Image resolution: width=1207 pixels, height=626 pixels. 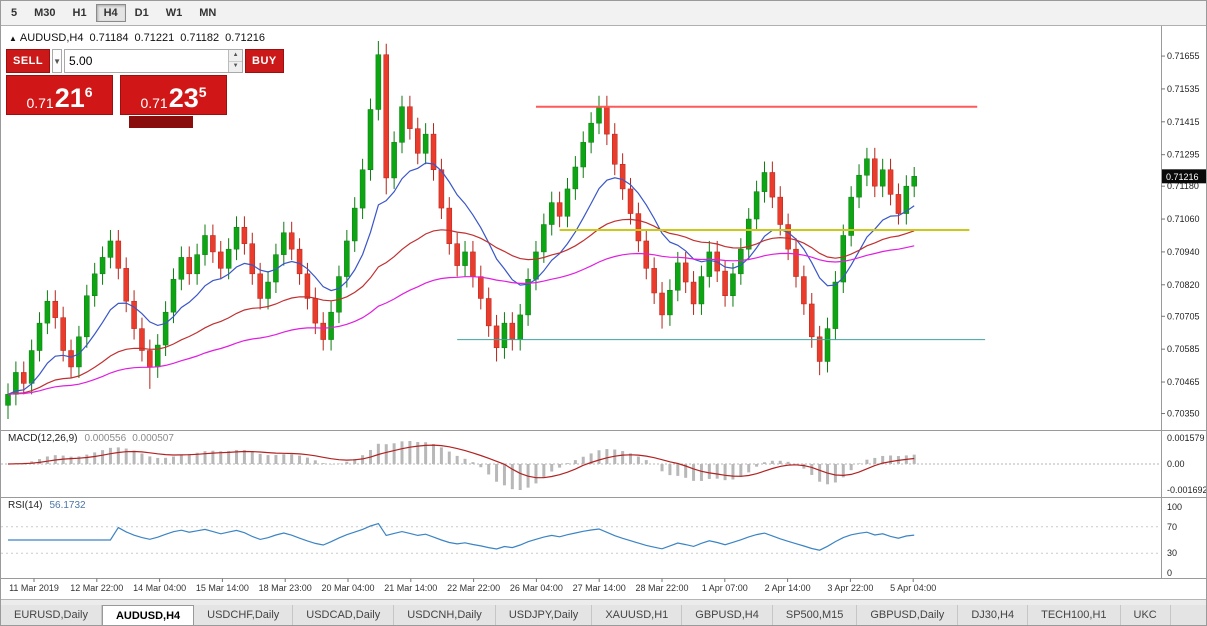 I want to click on ohlc-high: 0.71221, so click(x=154, y=38).